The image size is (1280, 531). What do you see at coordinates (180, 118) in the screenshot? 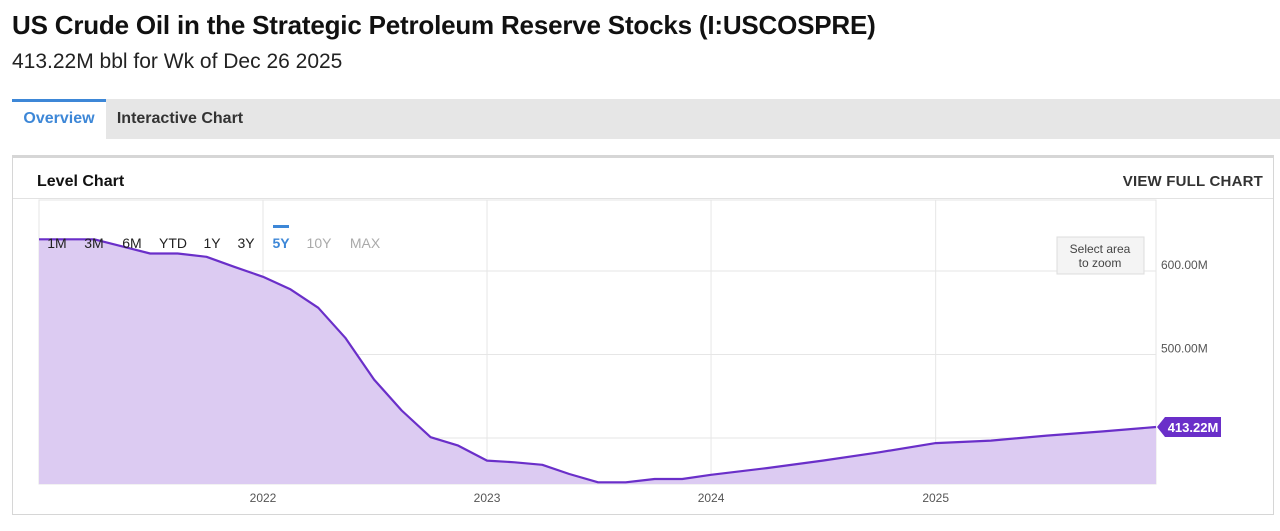
I see `tab-interactive-chart: Interactive Chart` at bounding box center [180, 118].